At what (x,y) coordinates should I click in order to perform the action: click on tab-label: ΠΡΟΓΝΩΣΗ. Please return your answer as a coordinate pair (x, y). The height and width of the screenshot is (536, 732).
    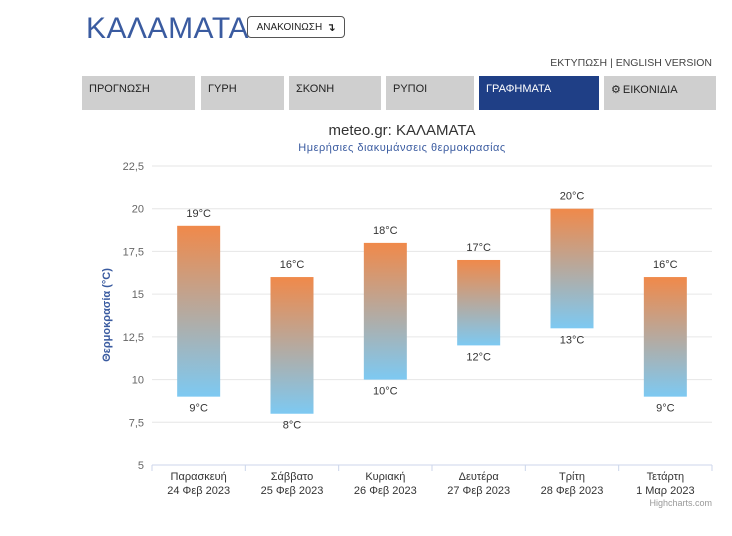
    Looking at the image, I should click on (119, 89).